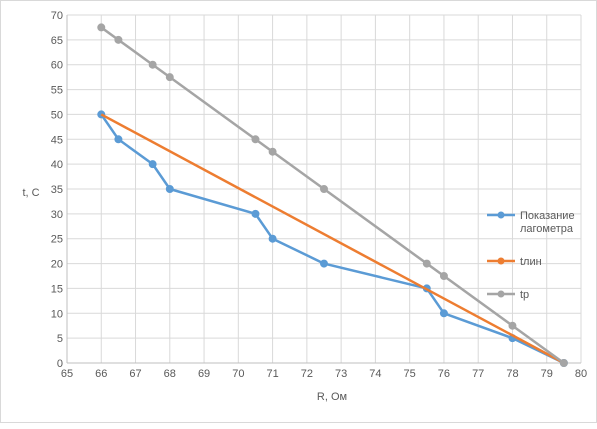  I want to click on x-tick-label: 68, so click(170, 374).